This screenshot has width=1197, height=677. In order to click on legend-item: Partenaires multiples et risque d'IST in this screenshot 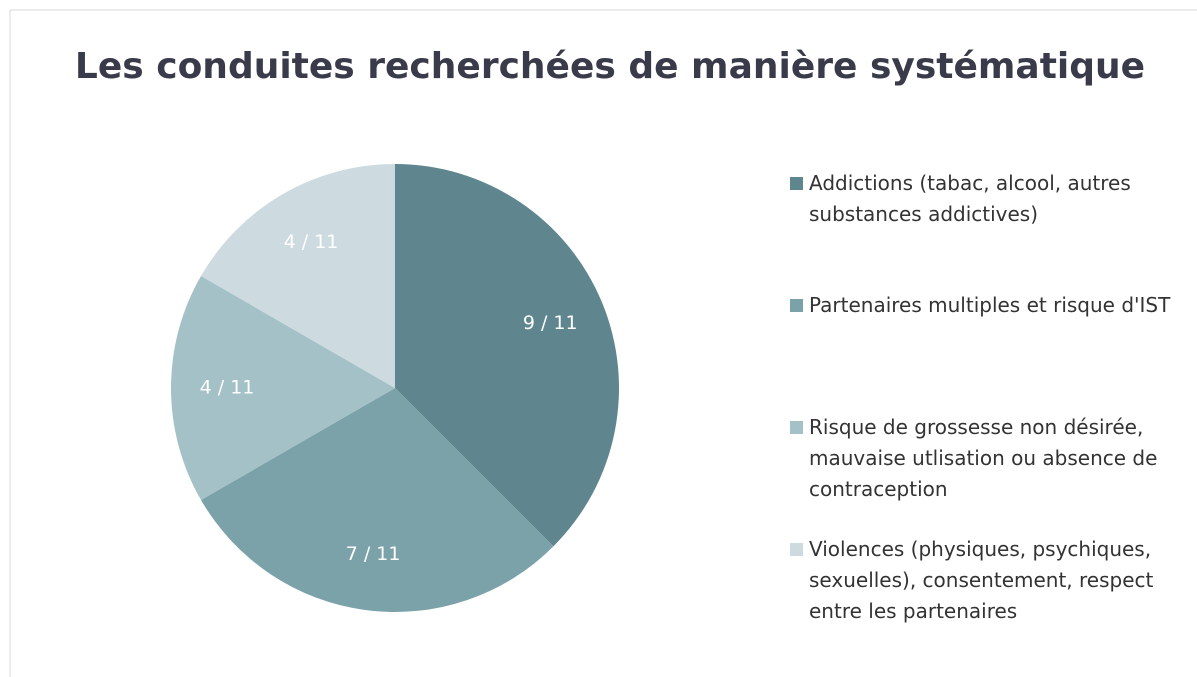, I will do `click(987, 351)`.